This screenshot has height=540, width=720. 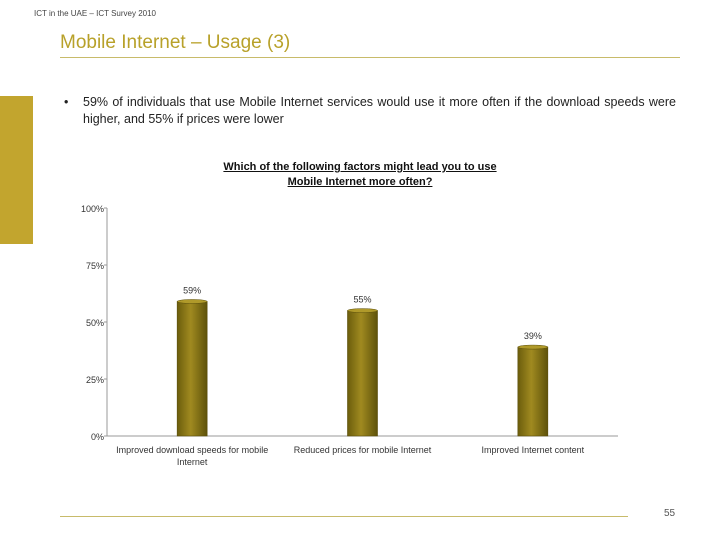 I want to click on chart-title-line-2: Mobile Internet more often?, so click(x=360, y=182).